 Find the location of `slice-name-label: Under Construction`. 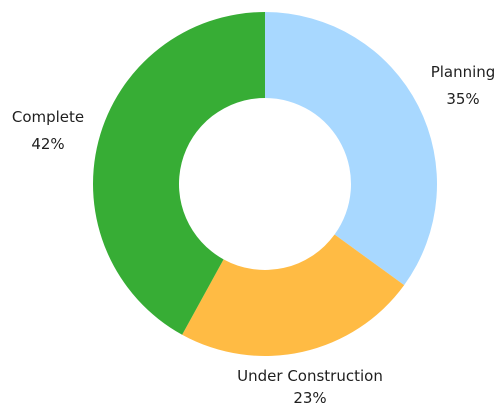

slice-name-label: Under Construction is located at coordinates (310, 376).